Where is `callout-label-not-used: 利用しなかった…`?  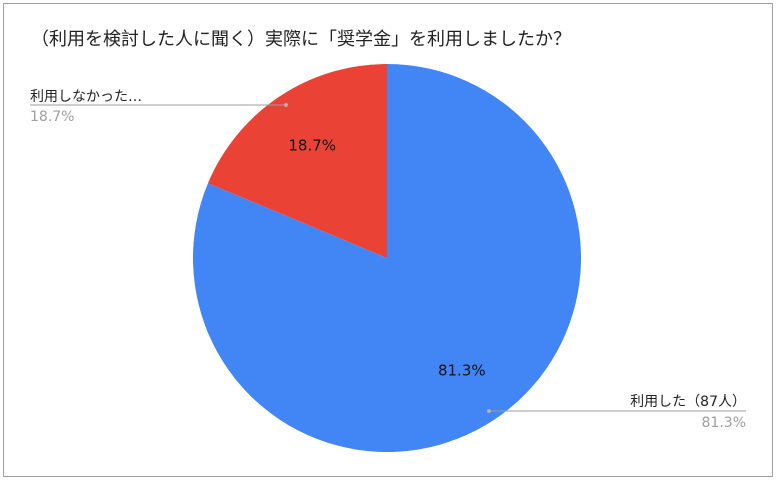
callout-label-not-used: 利用しなかった… is located at coordinates (86, 97).